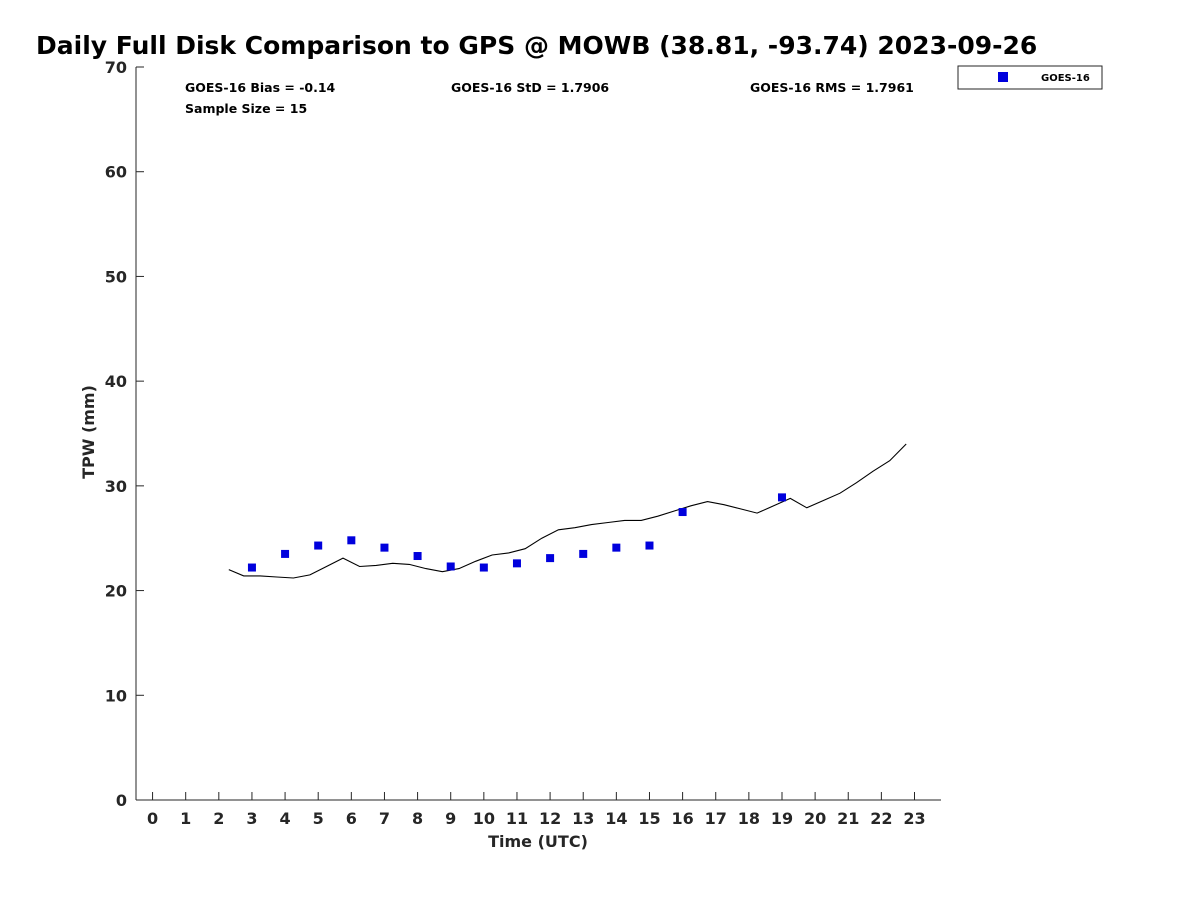 This screenshot has width=1200, height=900. What do you see at coordinates (88, 432) in the screenshot?
I see `y-axis-label: TPW (mm)` at bounding box center [88, 432].